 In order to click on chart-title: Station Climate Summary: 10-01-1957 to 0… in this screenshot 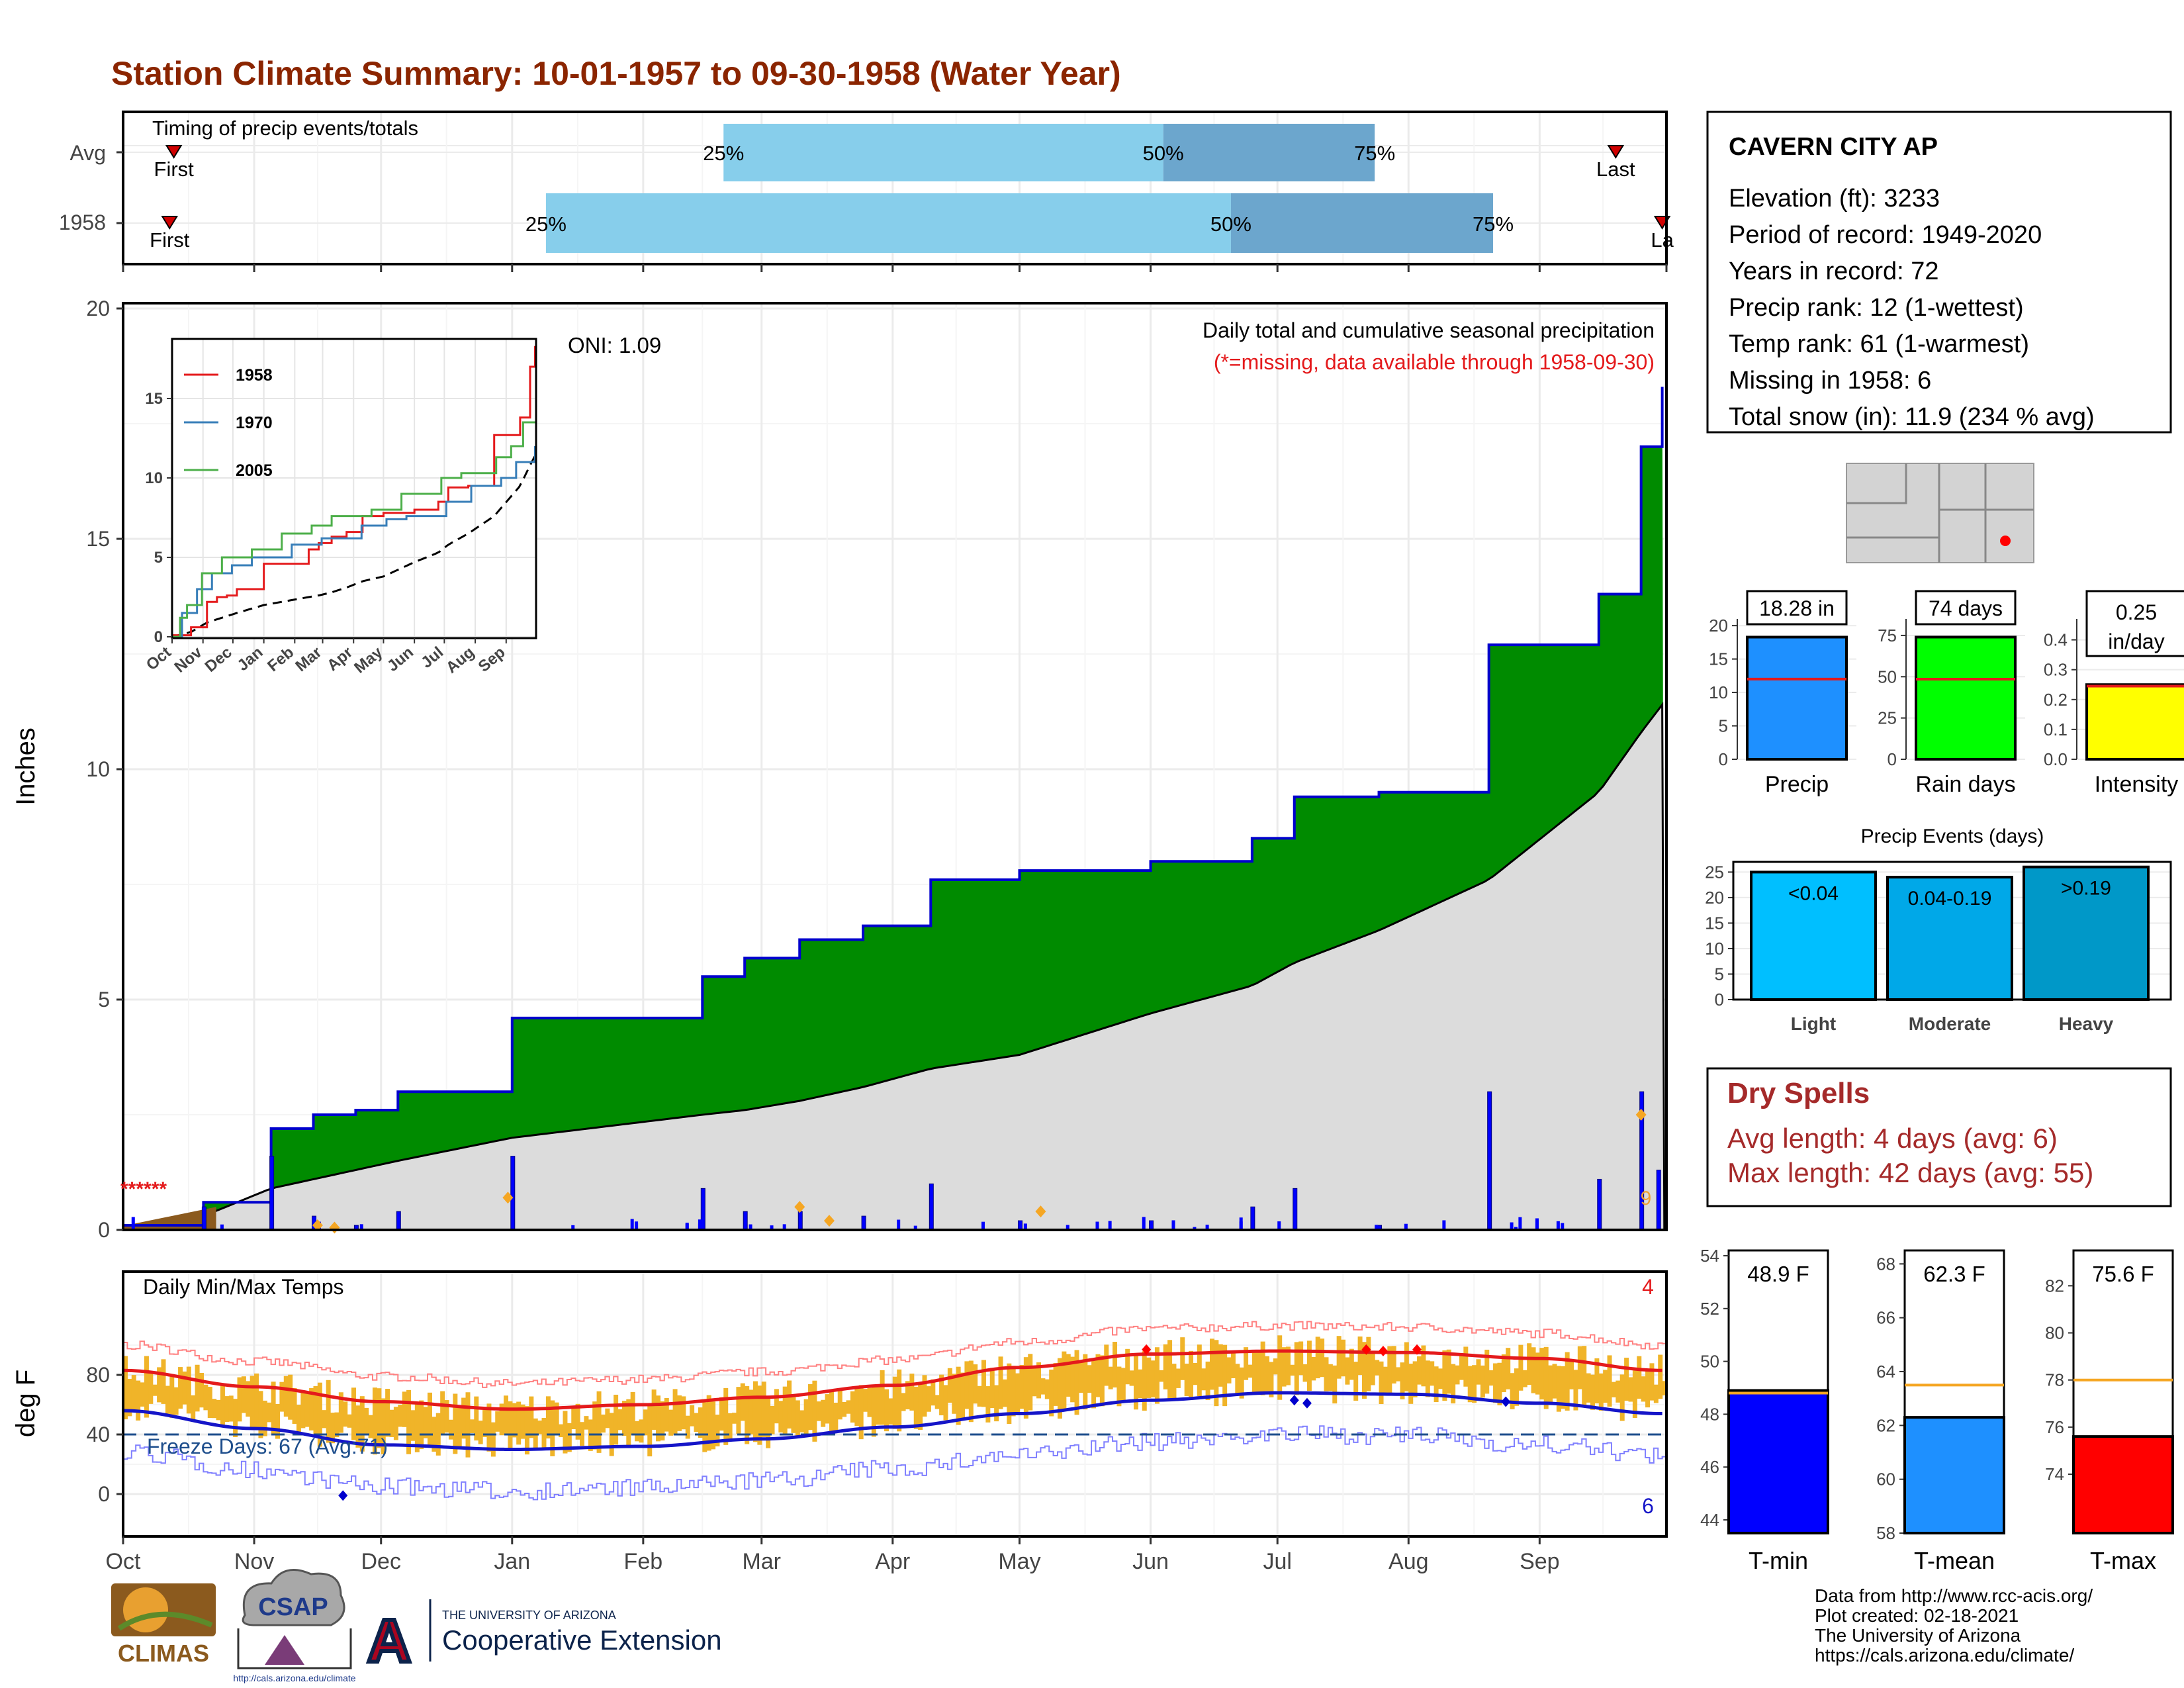, I will do `click(616, 73)`.